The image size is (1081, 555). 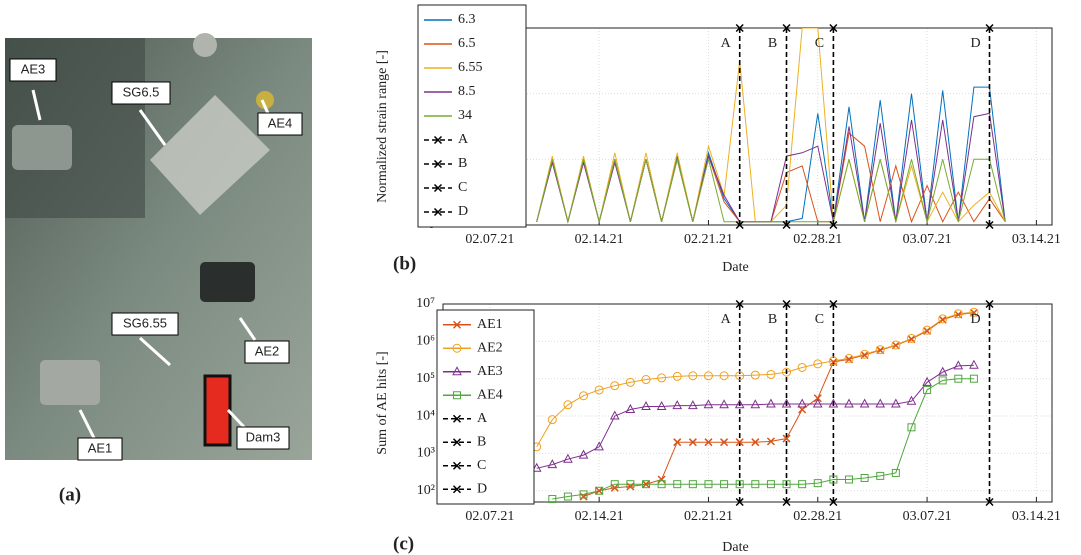 I want to click on legend-label: C, so click(x=462, y=187).